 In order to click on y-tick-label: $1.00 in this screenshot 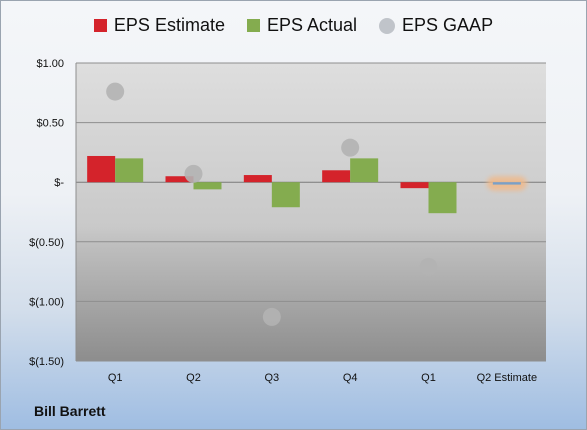, I will do `click(50, 64)`.